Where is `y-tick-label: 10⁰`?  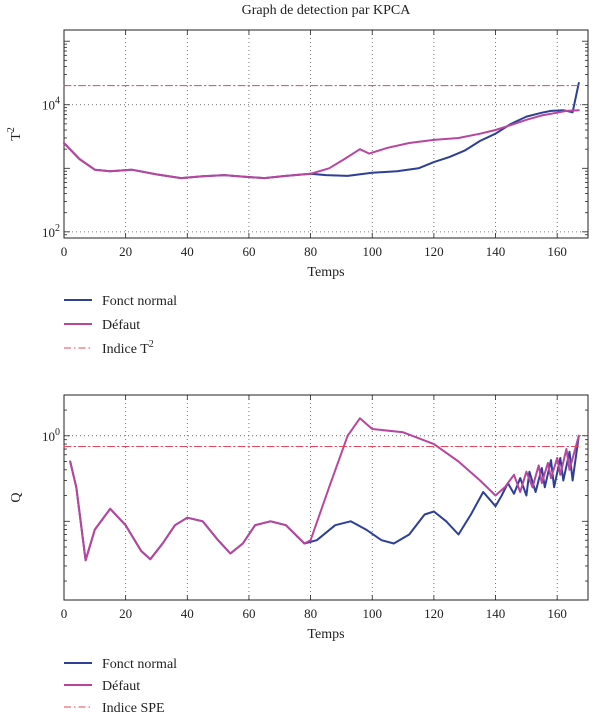
y-tick-label: 10⁰ is located at coordinates (51, 435).